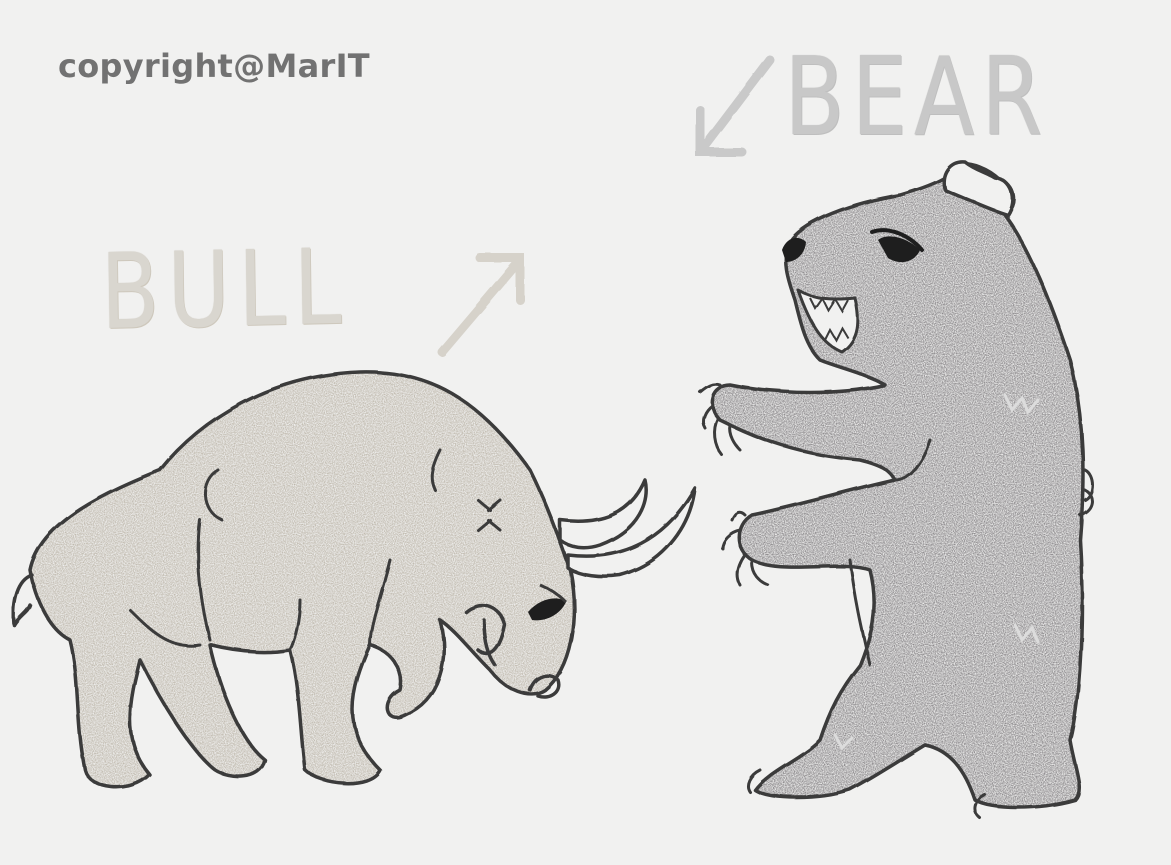  I want to click on bull-muscle-lines, so click(285, 550).